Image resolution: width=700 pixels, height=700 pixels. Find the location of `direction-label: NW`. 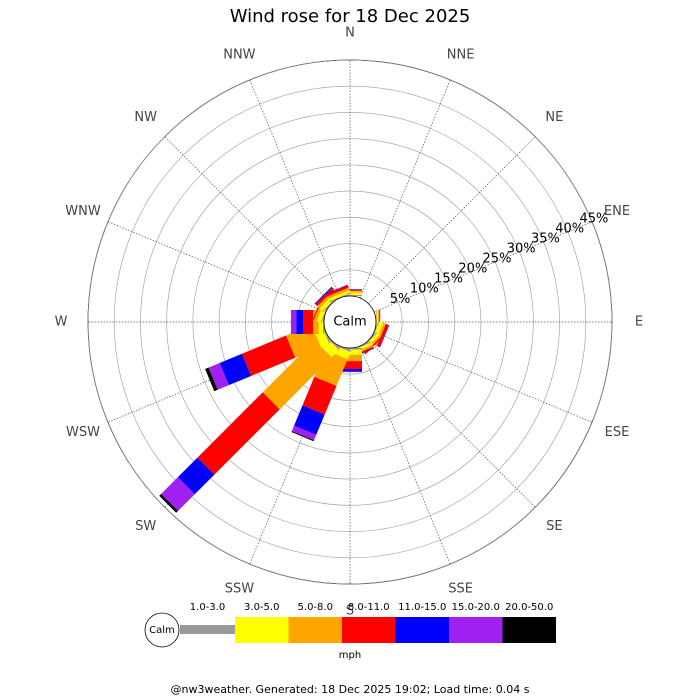

direction-label: NW is located at coordinates (145, 117).